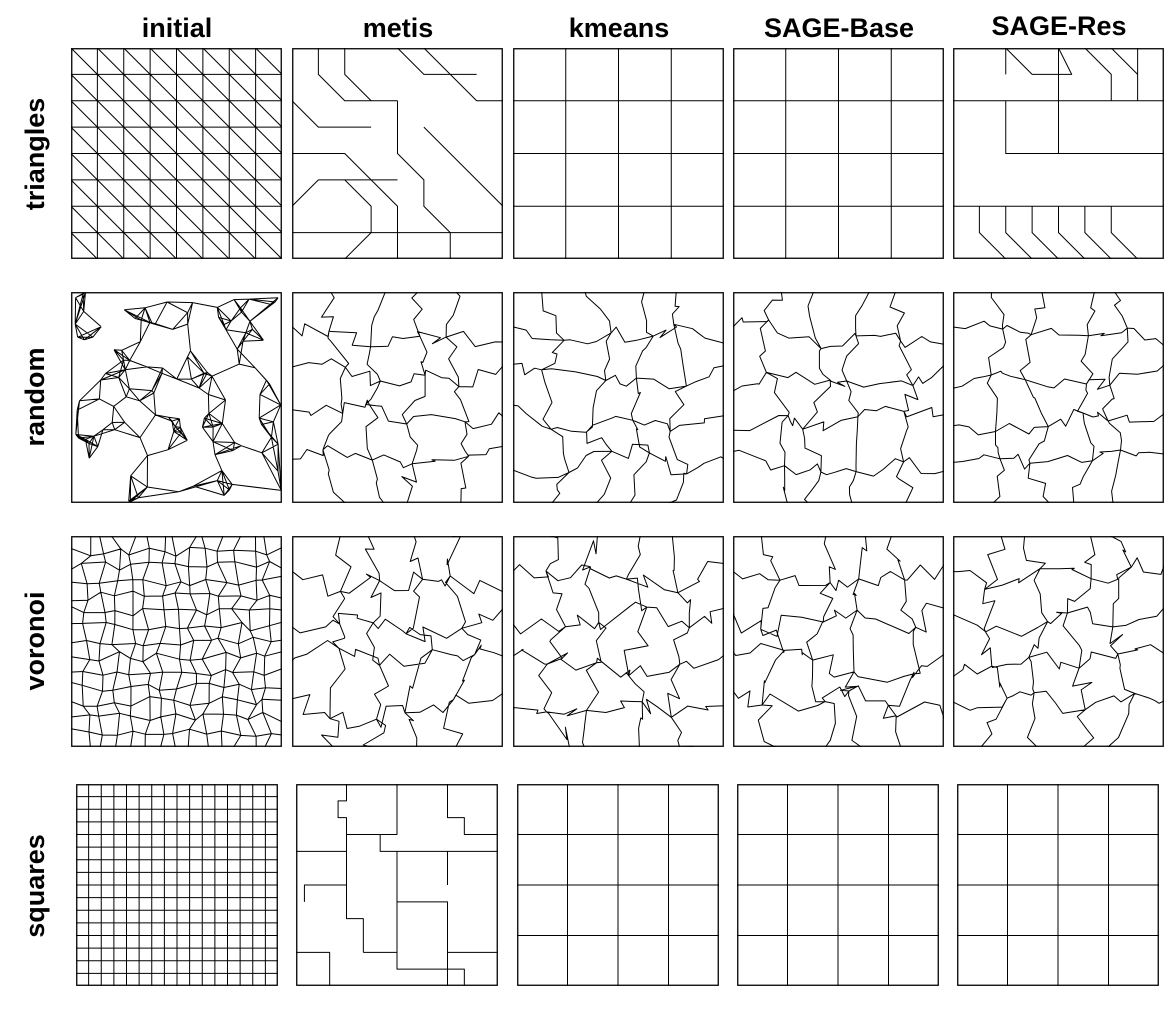 Image resolution: width=1170 pixels, height=1015 pixels. I want to click on row-header-random: random, so click(35, 397).